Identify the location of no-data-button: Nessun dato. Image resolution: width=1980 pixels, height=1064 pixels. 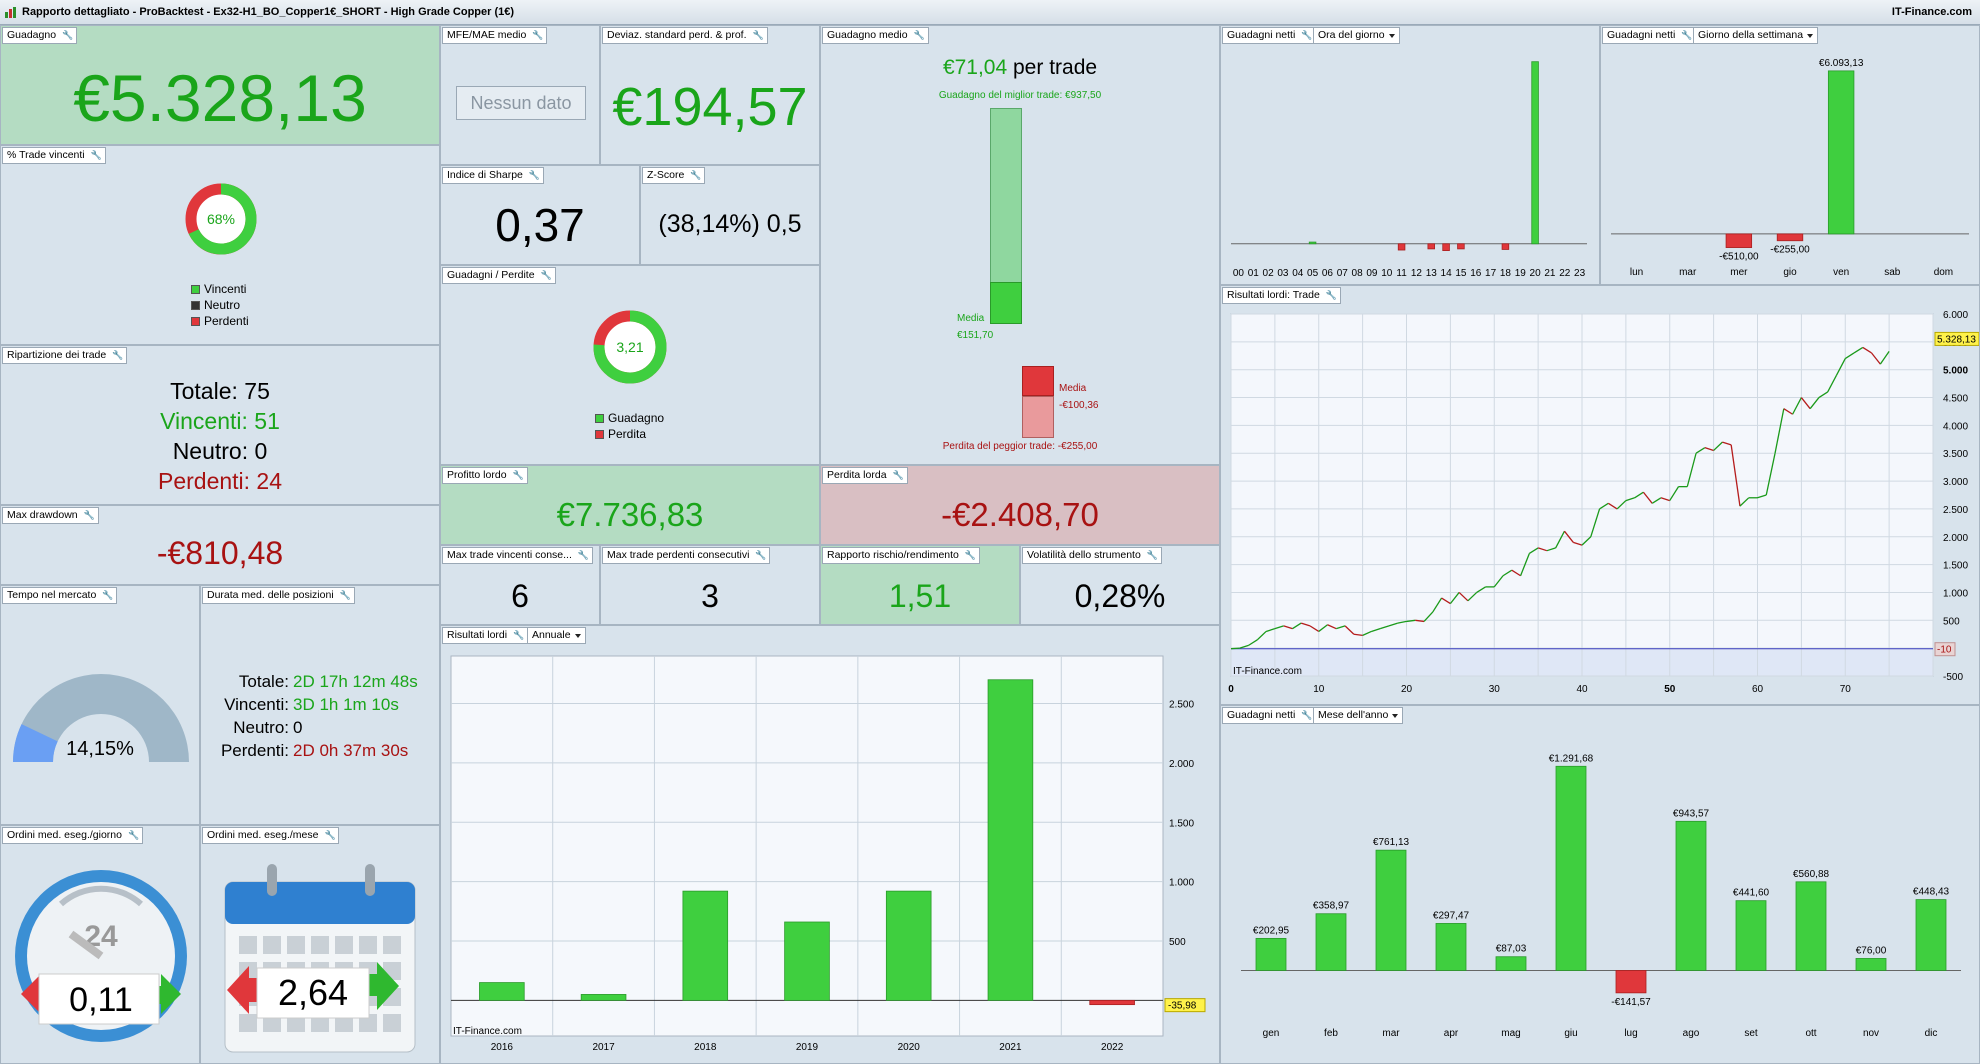
(521, 103).